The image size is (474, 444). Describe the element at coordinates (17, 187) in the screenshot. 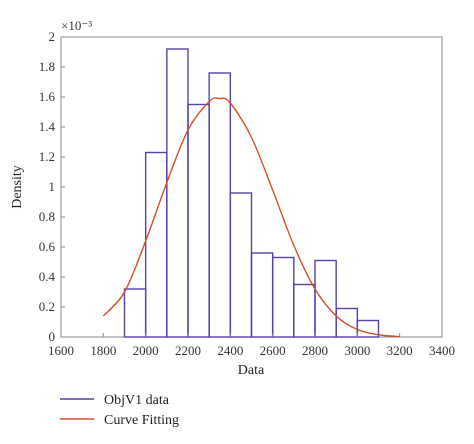

I see `y-axis-label: Density` at that location.